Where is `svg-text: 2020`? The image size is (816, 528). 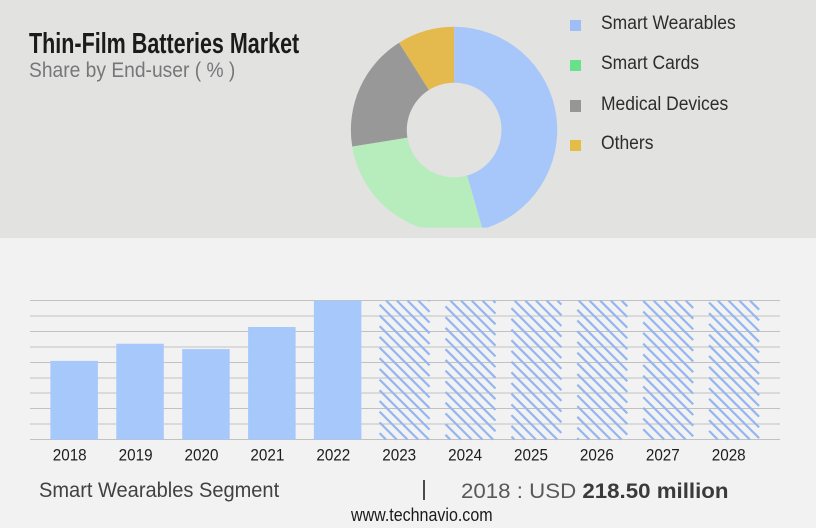
svg-text: 2020 is located at coordinates (202, 455).